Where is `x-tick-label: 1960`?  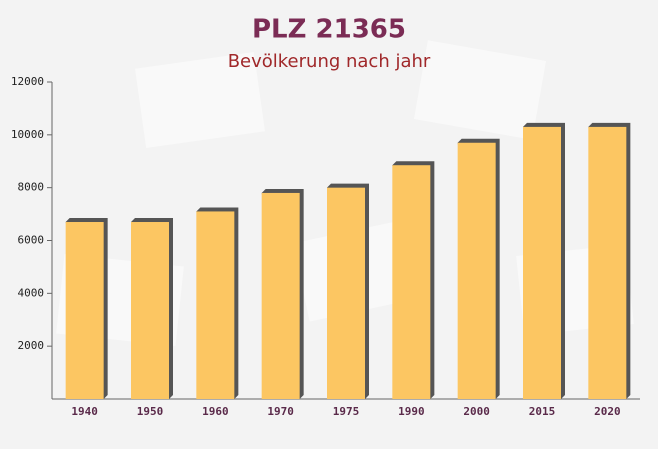 x-tick-label: 1960 is located at coordinates (215, 411).